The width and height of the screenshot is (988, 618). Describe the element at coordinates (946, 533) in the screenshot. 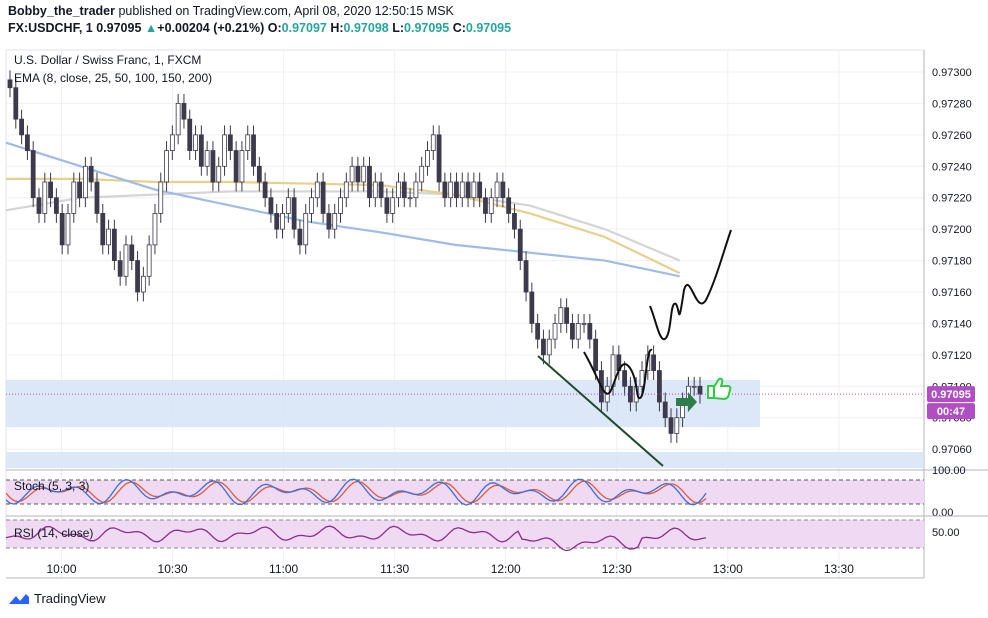

I see `rsi-axis-50: 50.00` at that location.